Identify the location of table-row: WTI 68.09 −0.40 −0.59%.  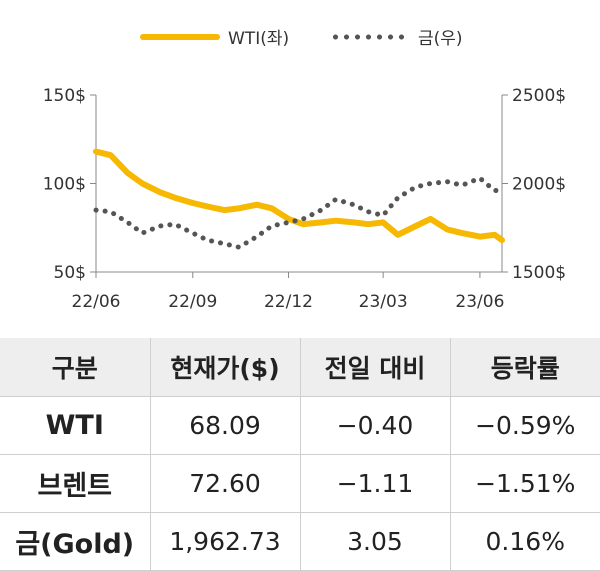
(300, 425).